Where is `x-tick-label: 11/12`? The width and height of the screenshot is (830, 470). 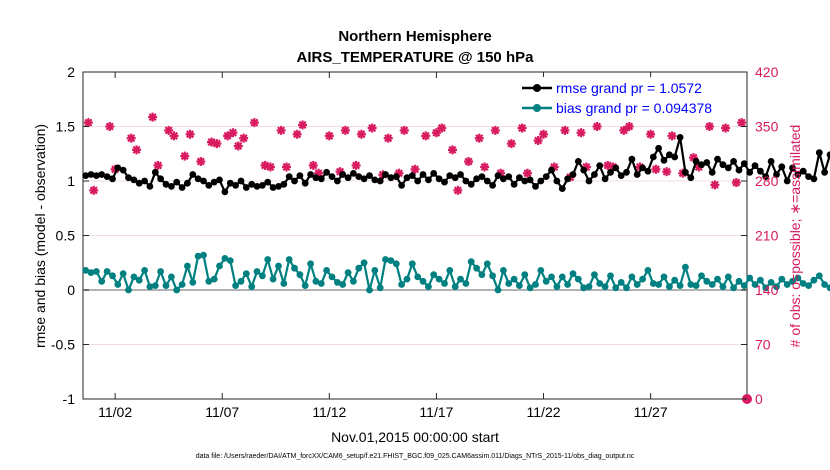 x-tick-label: 11/12 is located at coordinates (329, 412).